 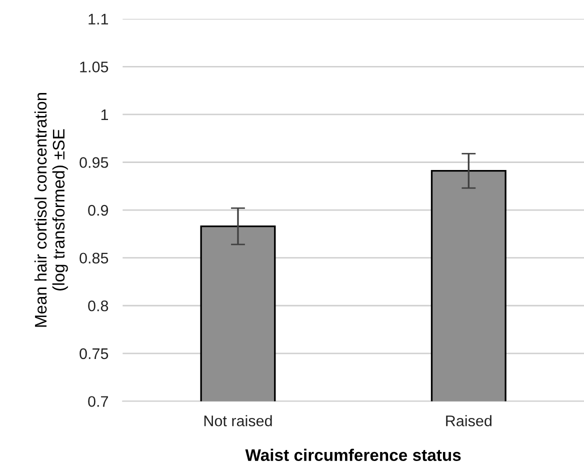 I want to click on y-tick-label: 0.75, so click(x=94, y=354).